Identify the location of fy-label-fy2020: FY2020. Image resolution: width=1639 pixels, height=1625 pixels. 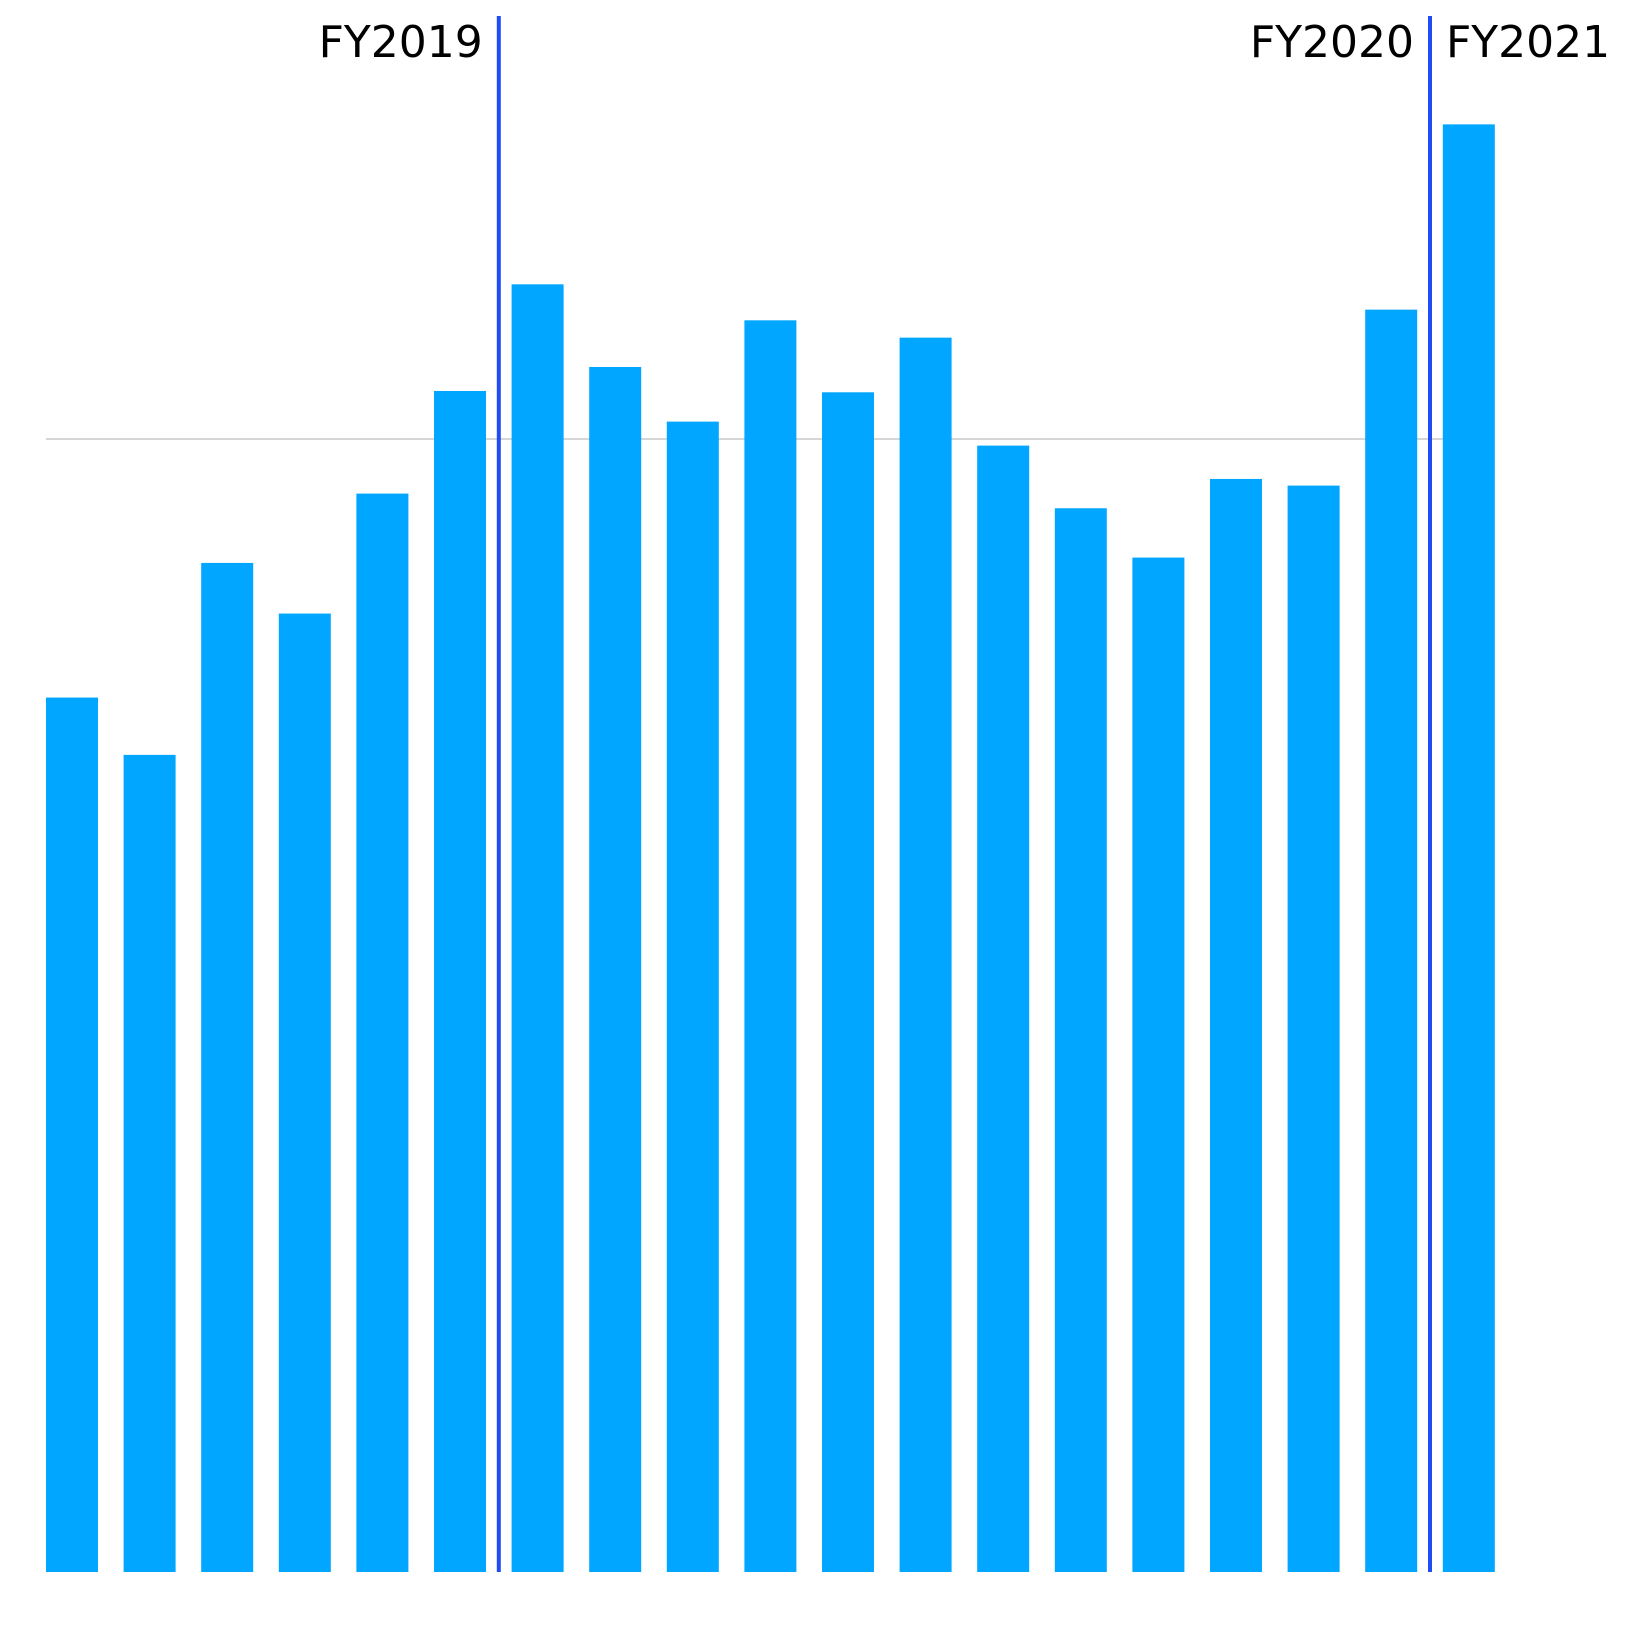
(1332, 42).